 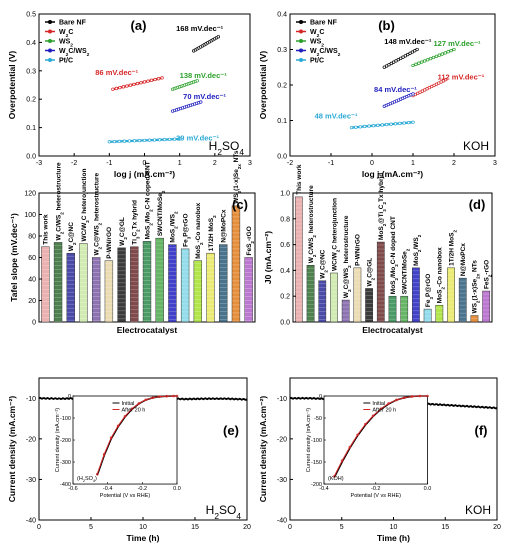 I want to click on x-tick-label: 0, so click(x=290, y=527).